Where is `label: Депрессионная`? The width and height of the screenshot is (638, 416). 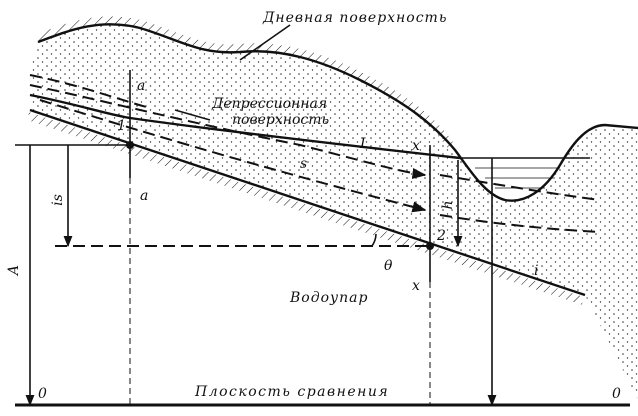
label: Депрессионная is located at coordinates (269, 104).